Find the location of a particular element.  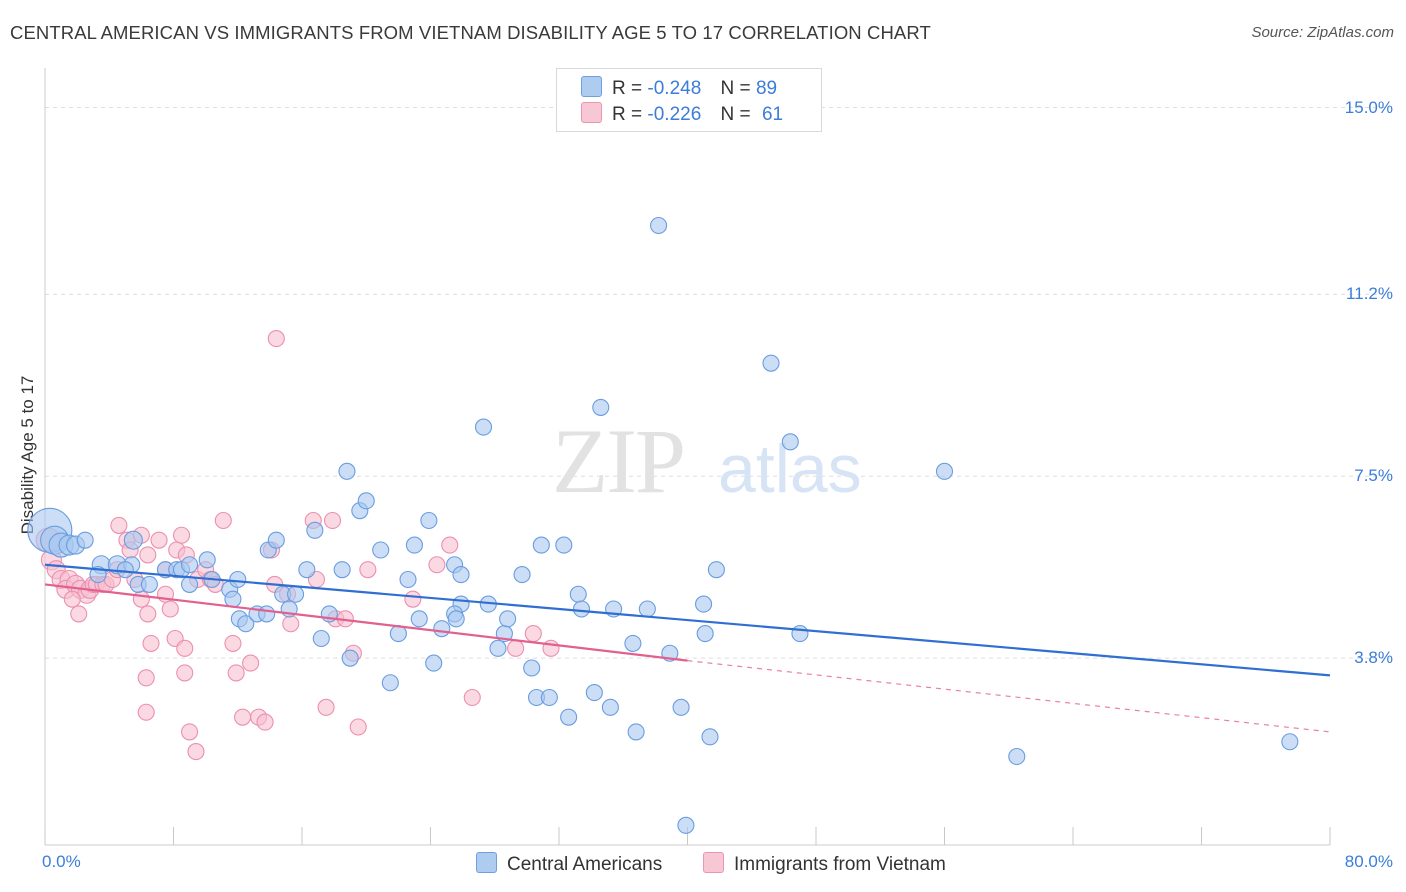

bottom-legend-vietnam: Immigrants from Vietnam is located at coordinates (824, 864).